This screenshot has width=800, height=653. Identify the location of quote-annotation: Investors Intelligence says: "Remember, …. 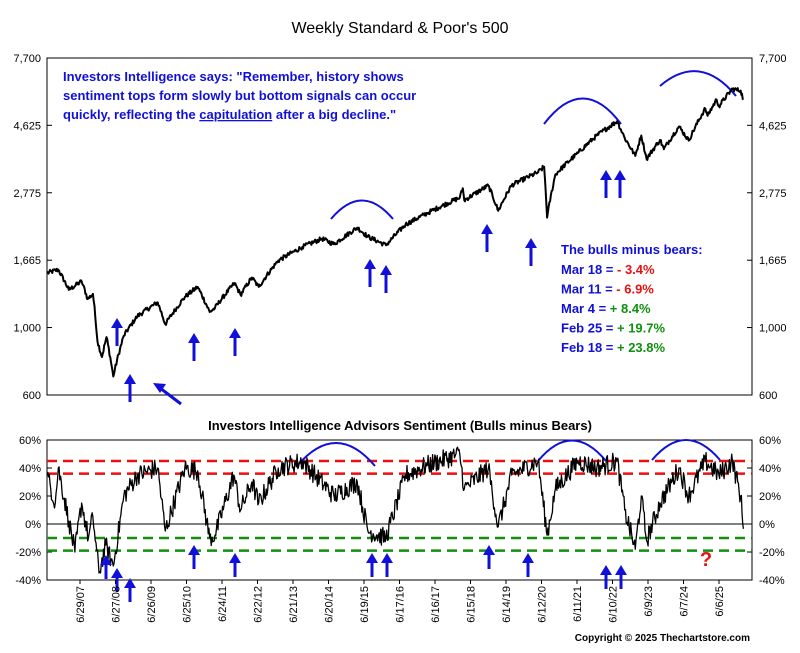
(239, 95).